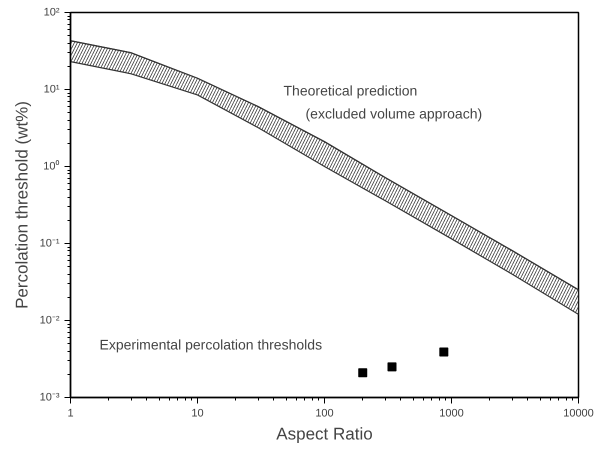  What do you see at coordinates (197, 414) in the screenshot?
I see `x-tick-label: 10` at bounding box center [197, 414].